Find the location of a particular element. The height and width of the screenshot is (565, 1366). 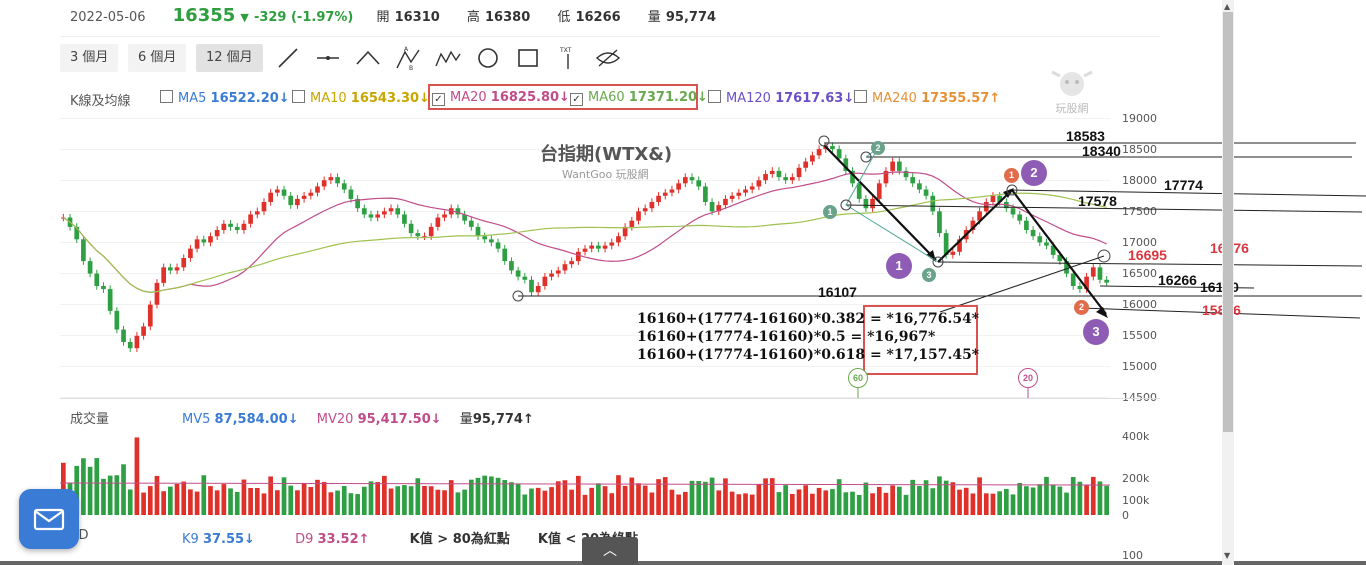

brand-logo: 玩股網 is located at coordinates (1072, 92).